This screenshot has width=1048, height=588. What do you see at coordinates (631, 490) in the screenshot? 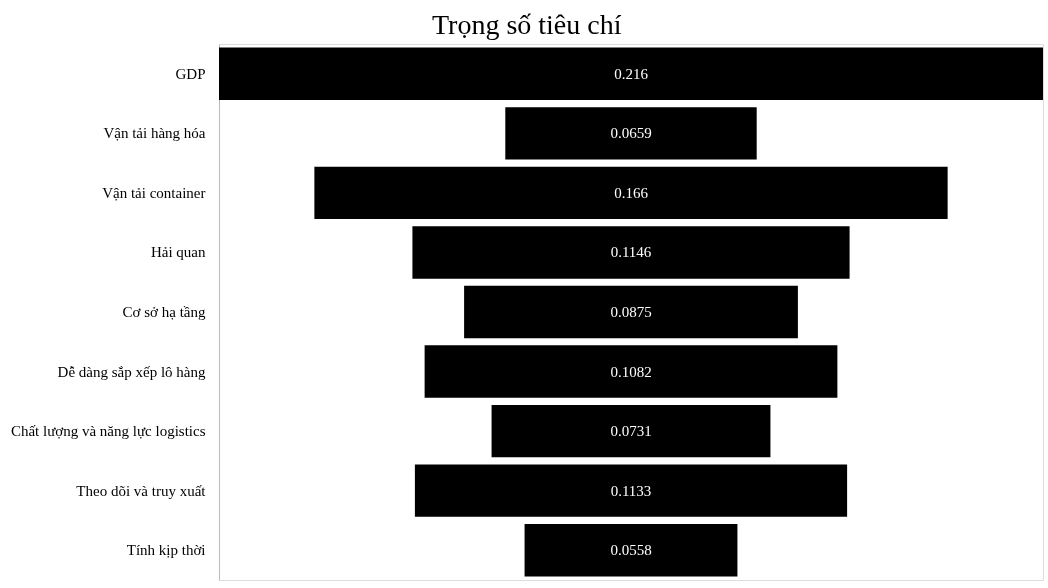
I see `data-label: 0.1133` at bounding box center [631, 490].